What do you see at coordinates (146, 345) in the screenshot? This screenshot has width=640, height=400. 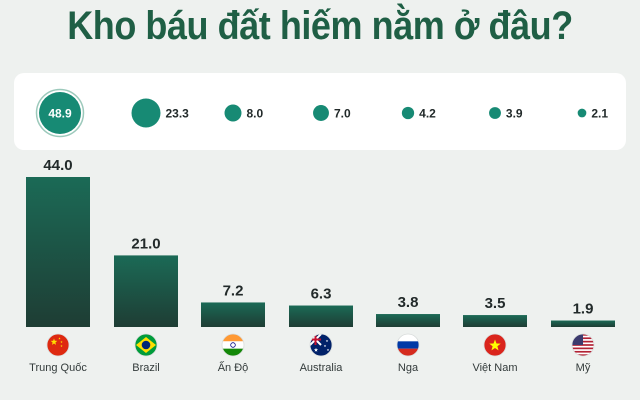 I see `brazil-flag-icon` at bounding box center [146, 345].